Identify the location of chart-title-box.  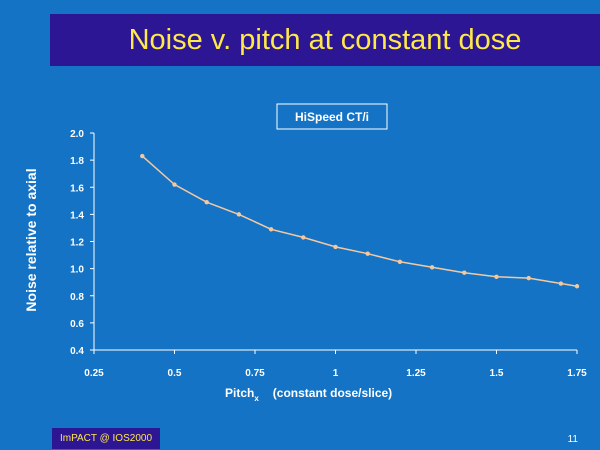
(332, 116).